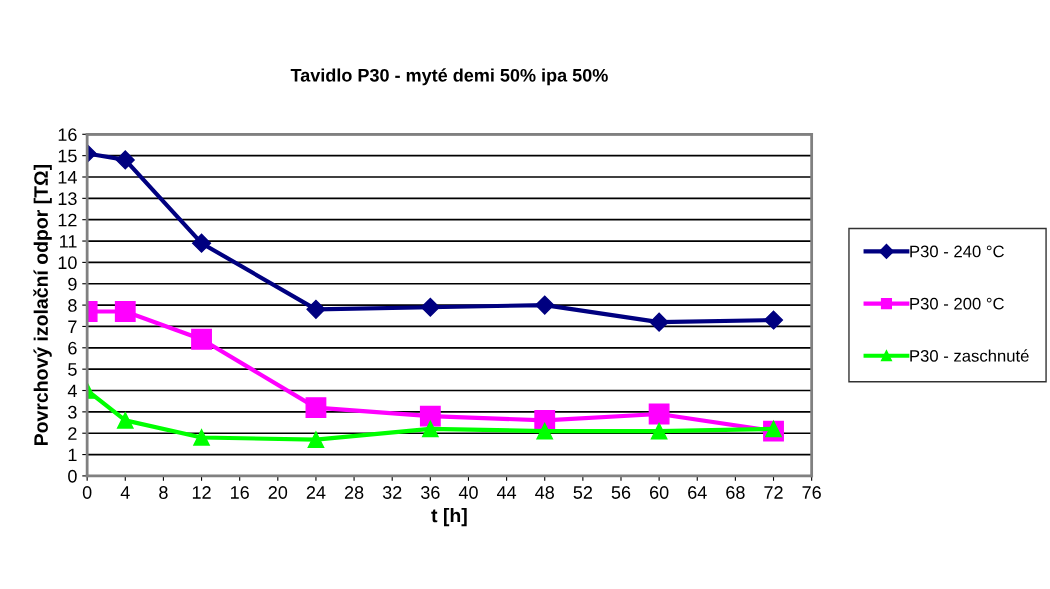 Image resolution: width=1050 pixels, height=589 pixels. What do you see at coordinates (506, 492) in the screenshot?
I see `x-tick-label: 44` at bounding box center [506, 492].